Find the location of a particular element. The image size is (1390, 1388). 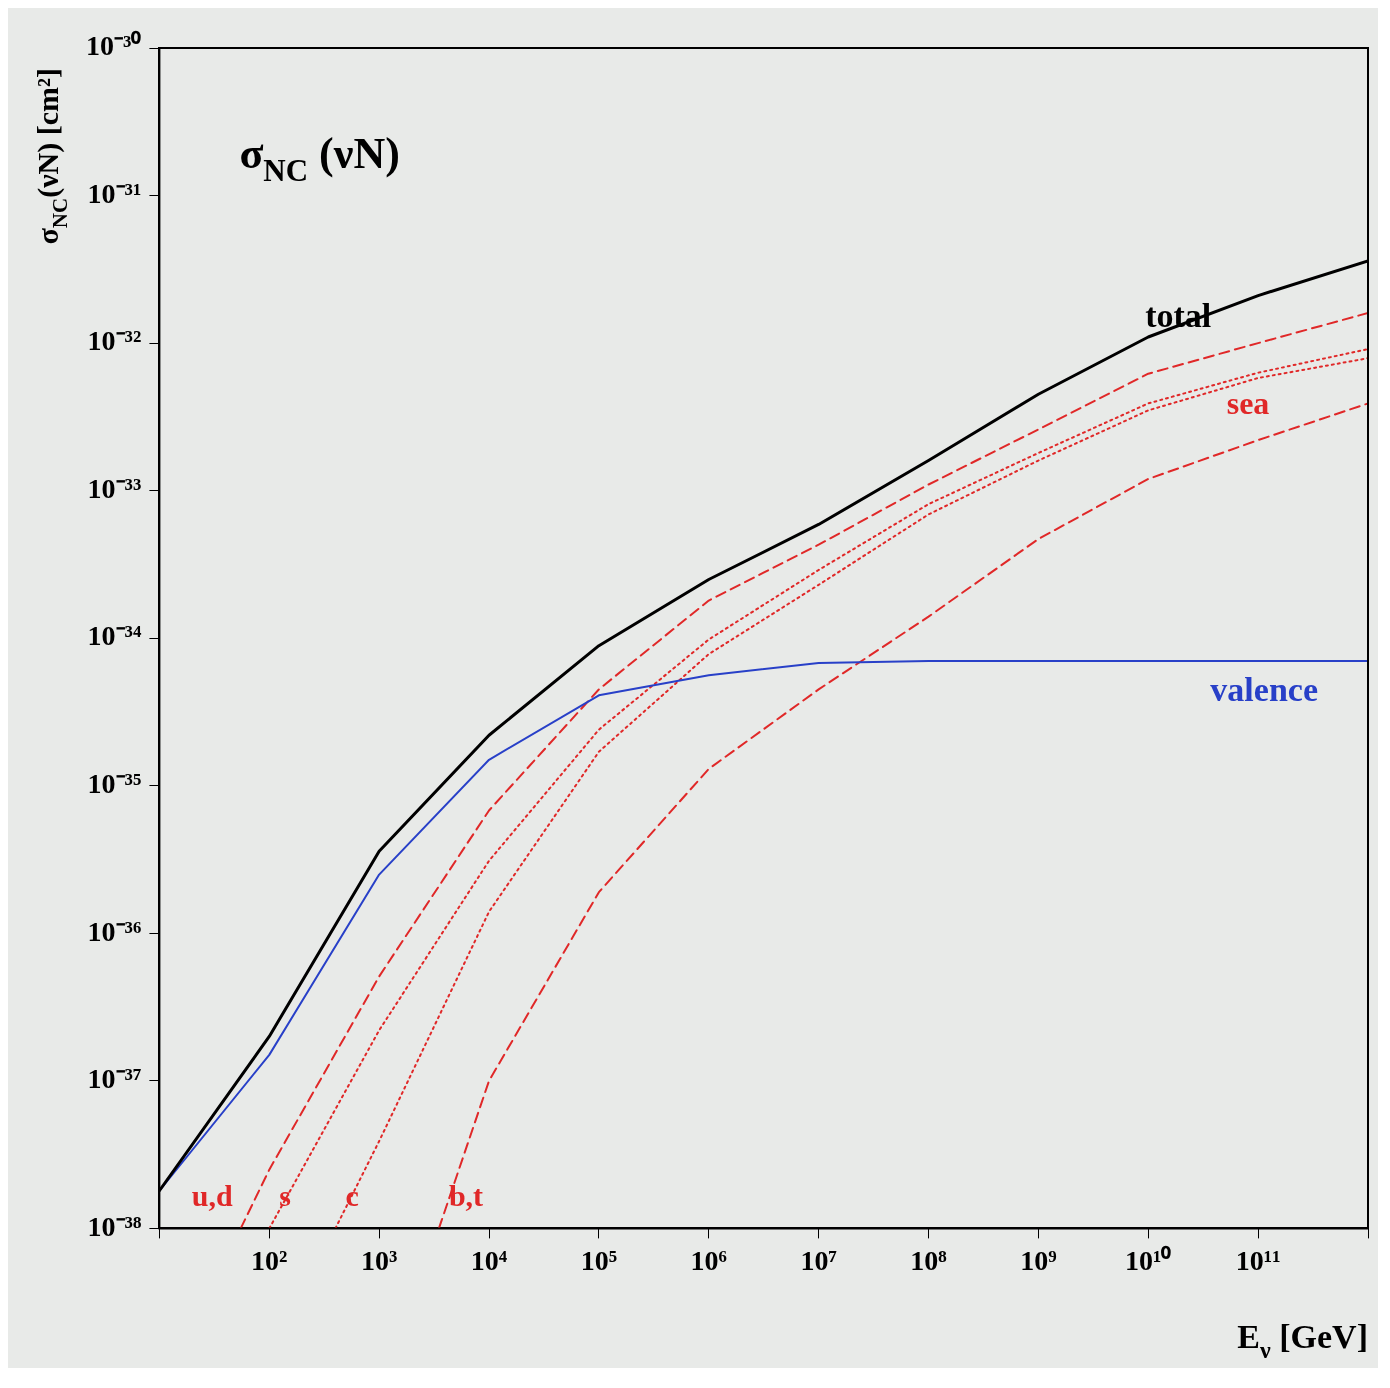

x-tick-label: 10³ is located at coordinates (379, 1261).